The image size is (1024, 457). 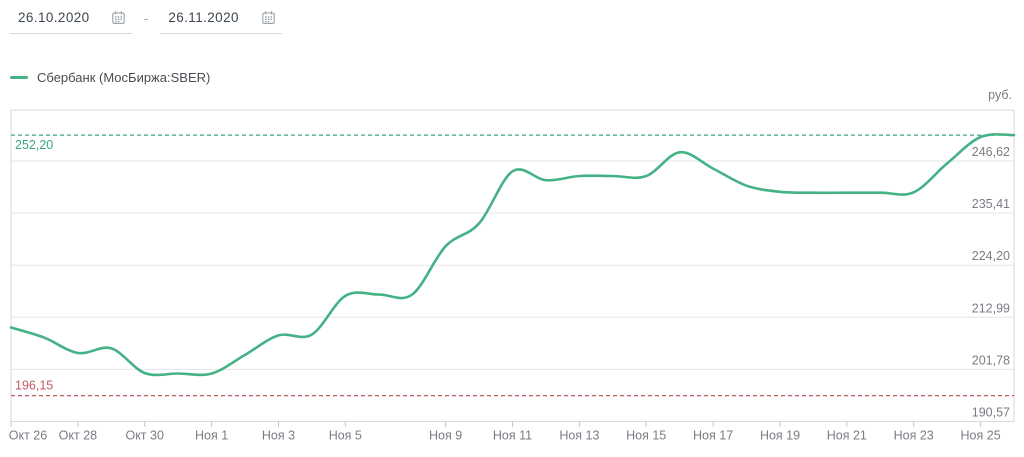 What do you see at coordinates (991, 413) in the screenshot?
I see `svg-text: 190,57` at bounding box center [991, 413].